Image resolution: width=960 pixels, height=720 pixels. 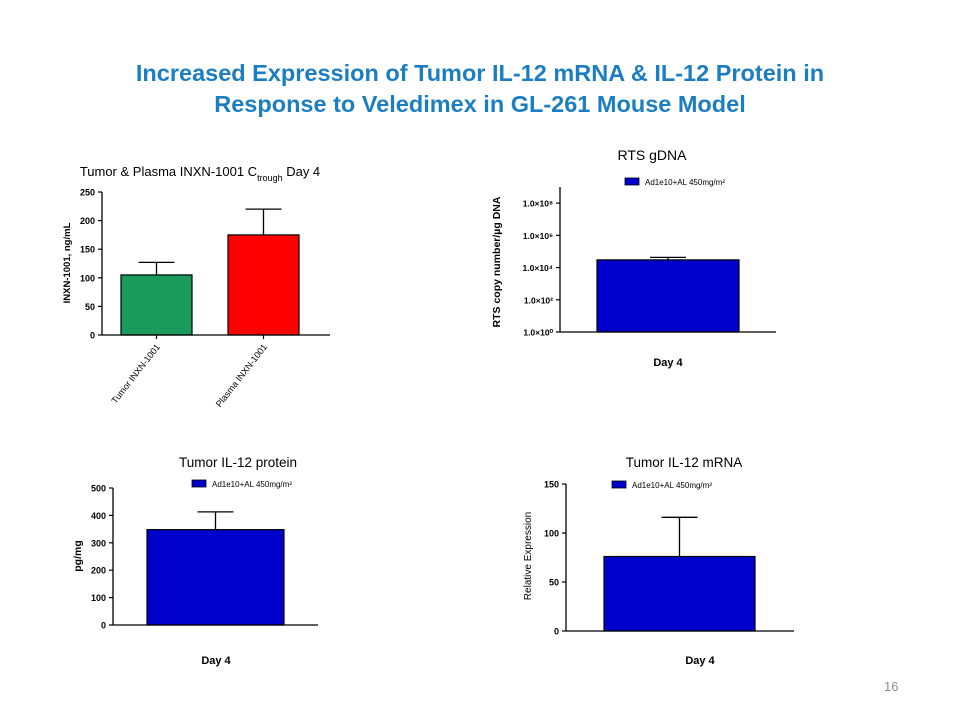 What do you see at coordinates (98, 516) in the screenshot?
I see `y-tick-label: 400` at bounding box center [98, 516].